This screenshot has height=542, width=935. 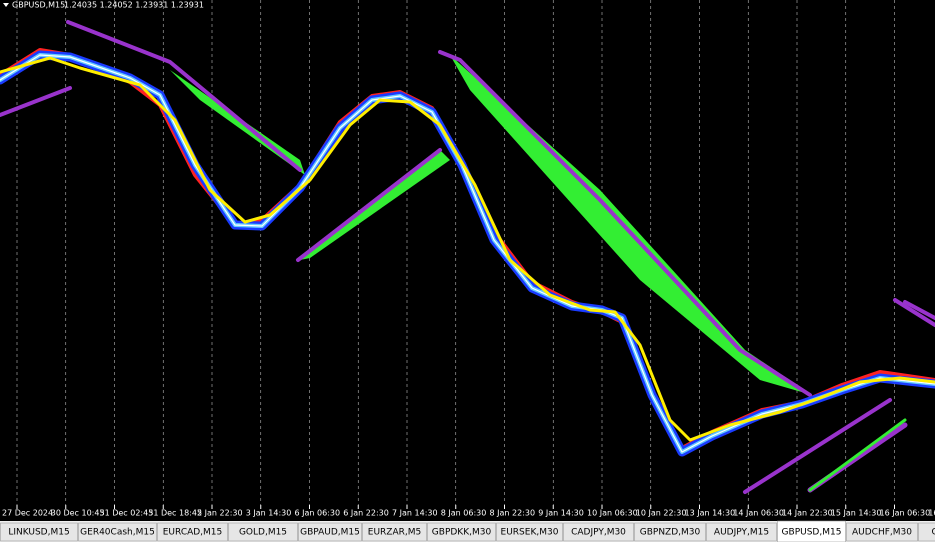 What do you see at coordinates (856, 513) in the screenshot?
I see `time-label: 15 Jan 14:30` at bounding box center [856, 513].